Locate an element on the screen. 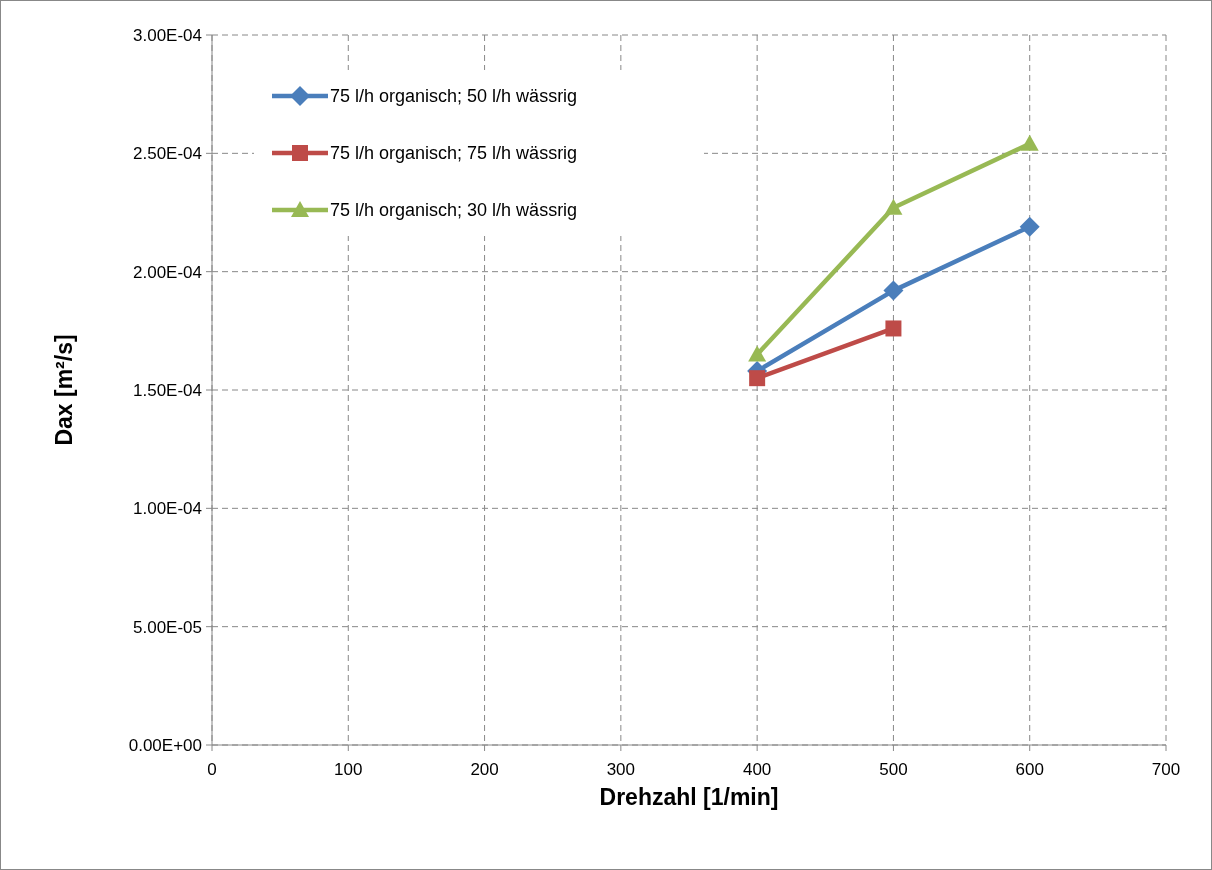  legend-label: 75 l/h organisch; 30 l/h wässrig is located at coordinates (454, 210).